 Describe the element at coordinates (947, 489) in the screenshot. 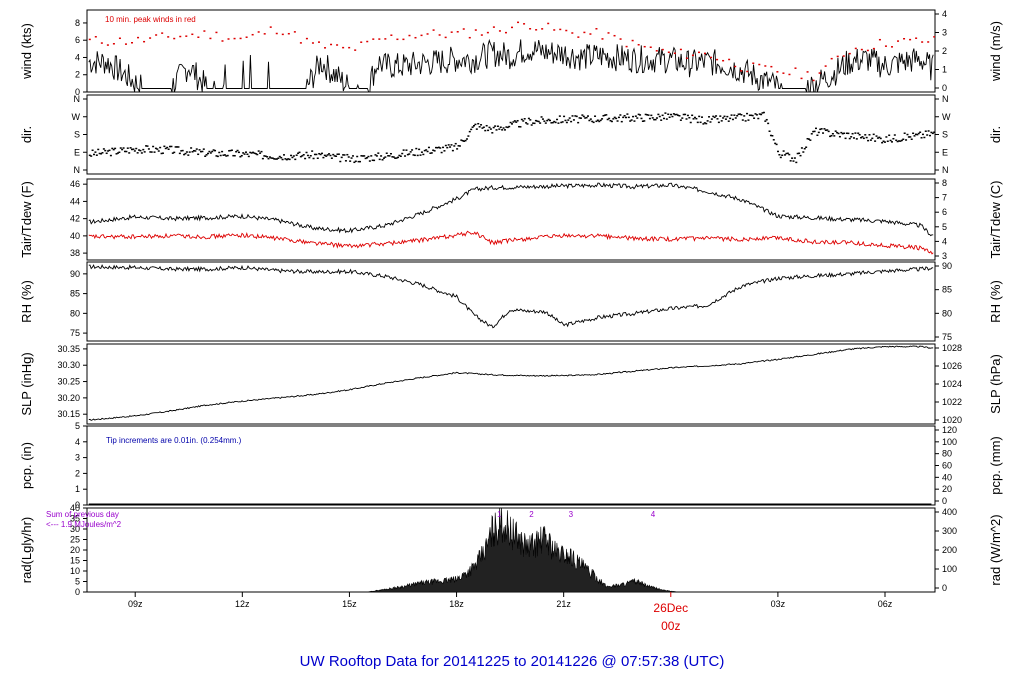

I see `pcp-right-tick-label: 20` at that location.